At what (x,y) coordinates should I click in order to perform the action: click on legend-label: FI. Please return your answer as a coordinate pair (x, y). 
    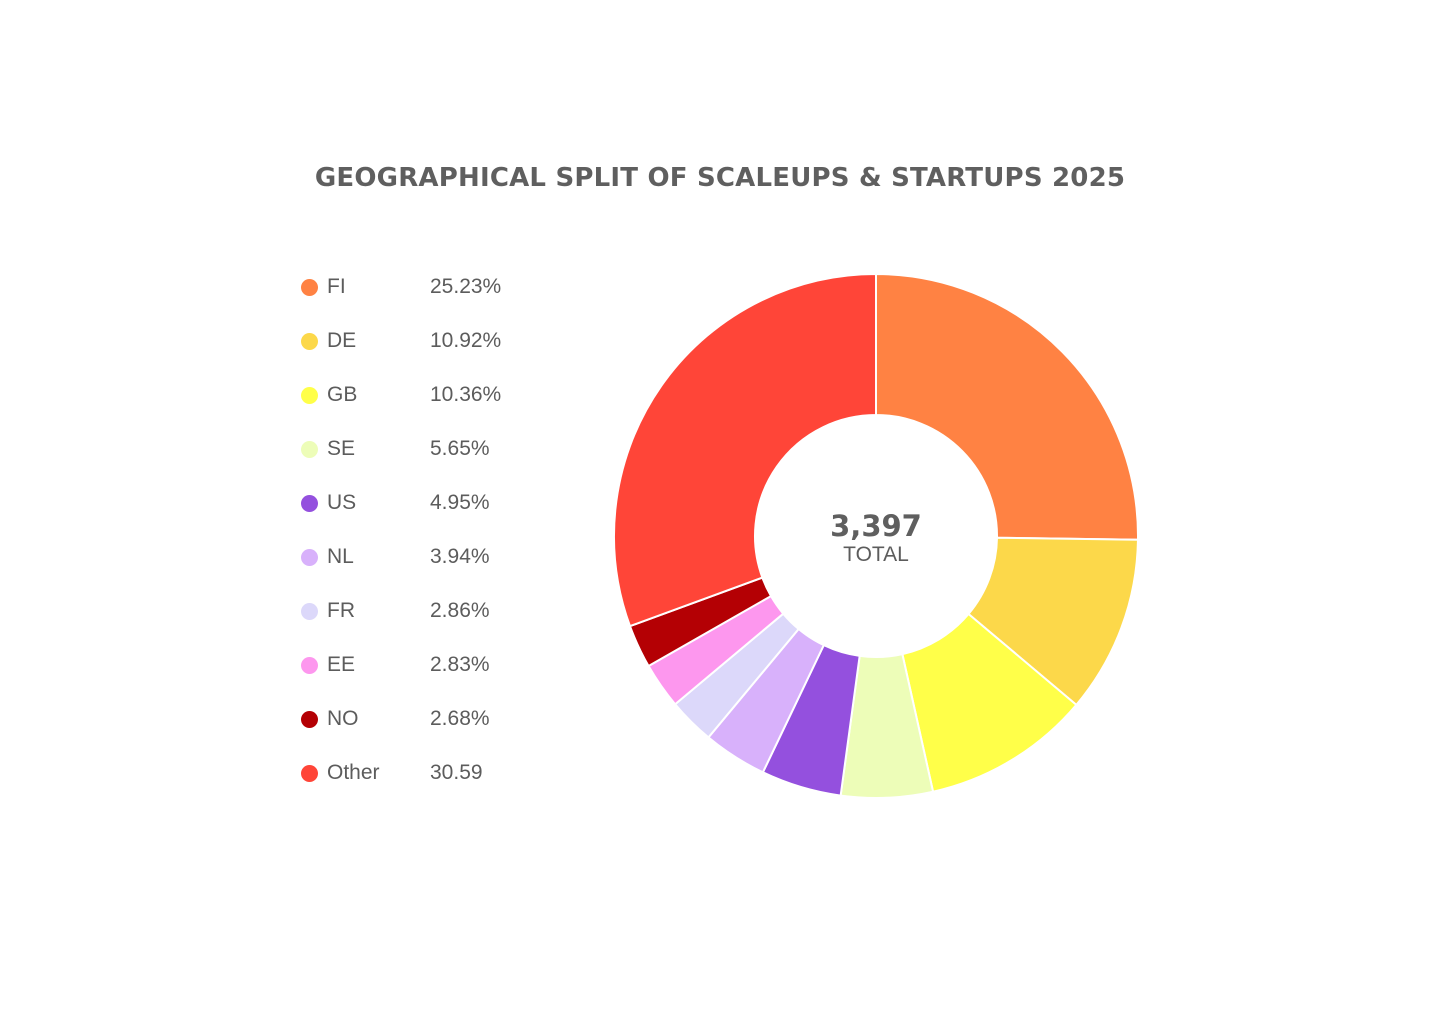
    Looking at the image, I should click on (336, 286).